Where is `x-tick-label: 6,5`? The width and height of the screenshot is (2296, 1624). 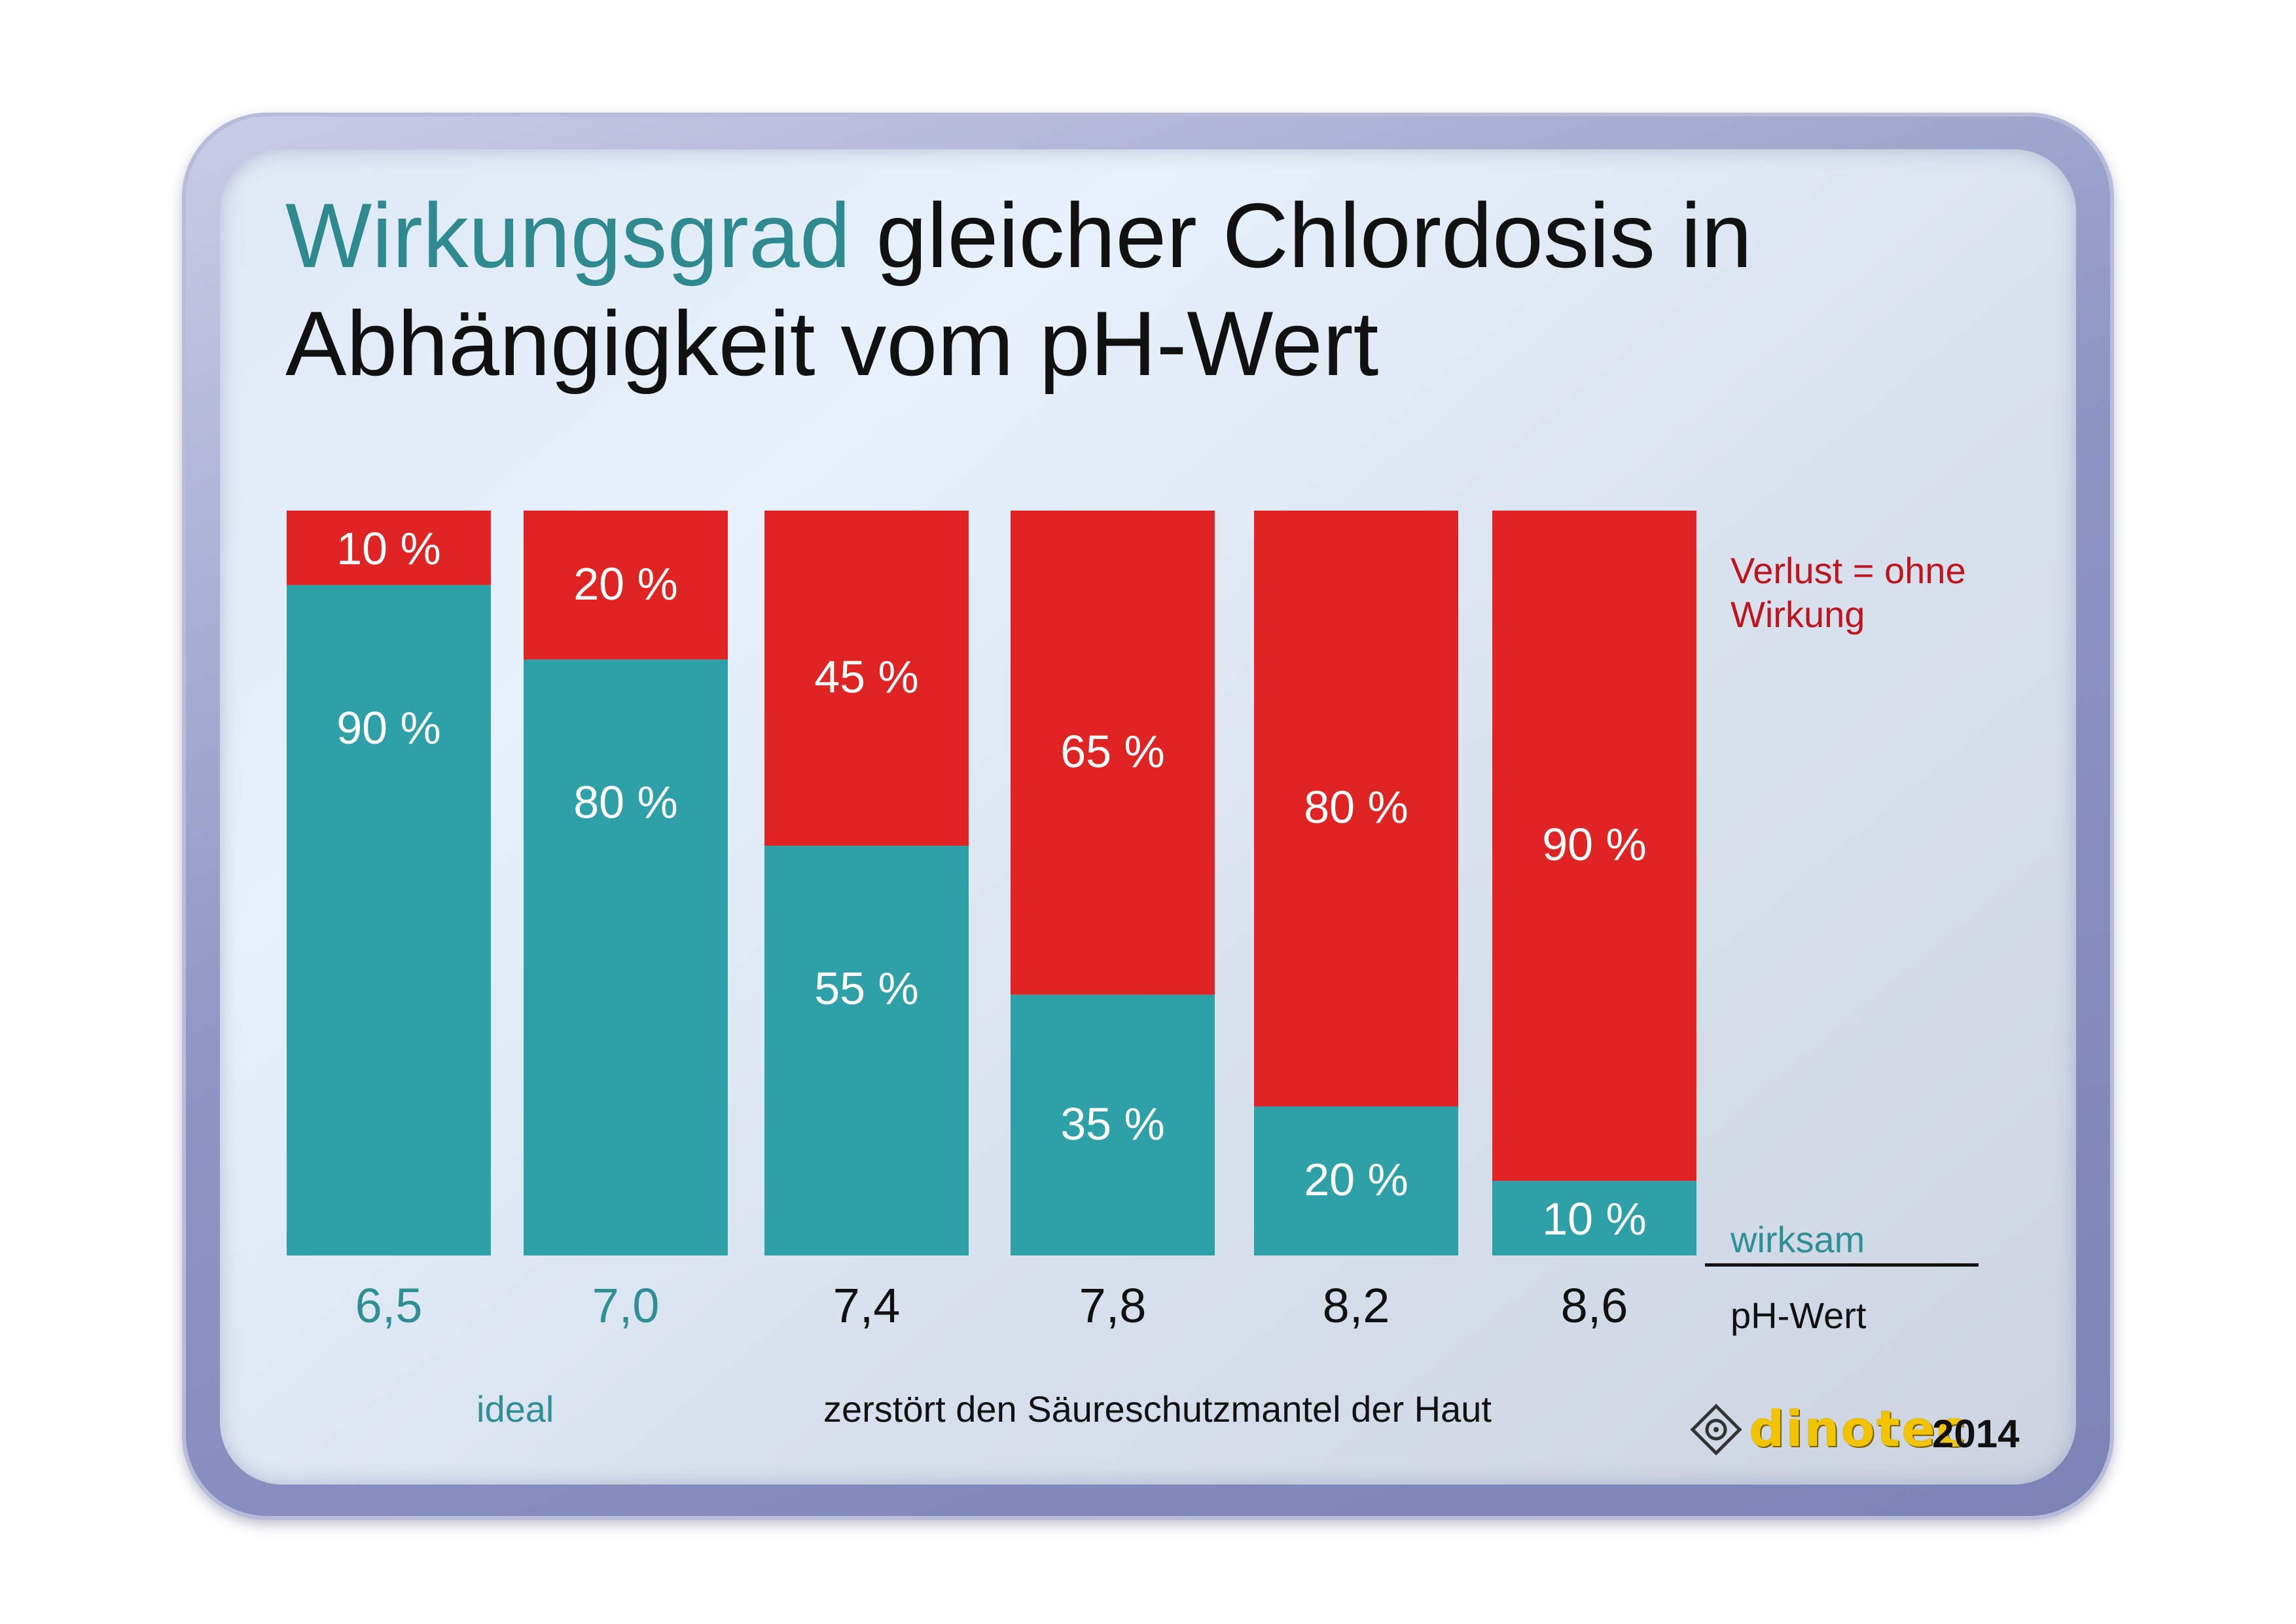 x-tick-label: 6,5 is located at coordinates (389, 1305).